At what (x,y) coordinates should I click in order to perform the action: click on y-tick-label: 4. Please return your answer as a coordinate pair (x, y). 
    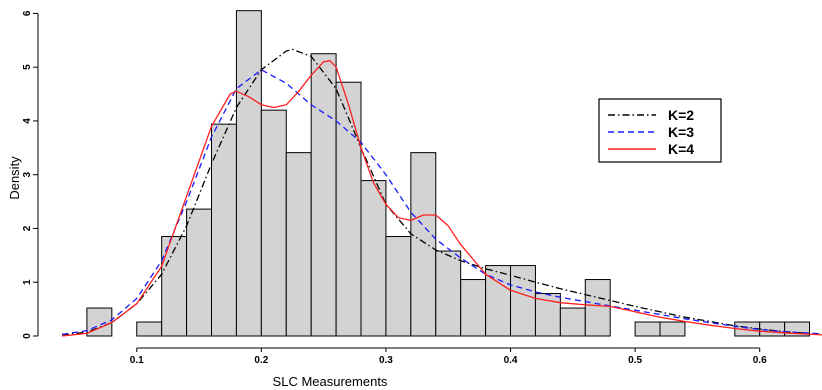
    Looking at the image, I should click on (27, 121).